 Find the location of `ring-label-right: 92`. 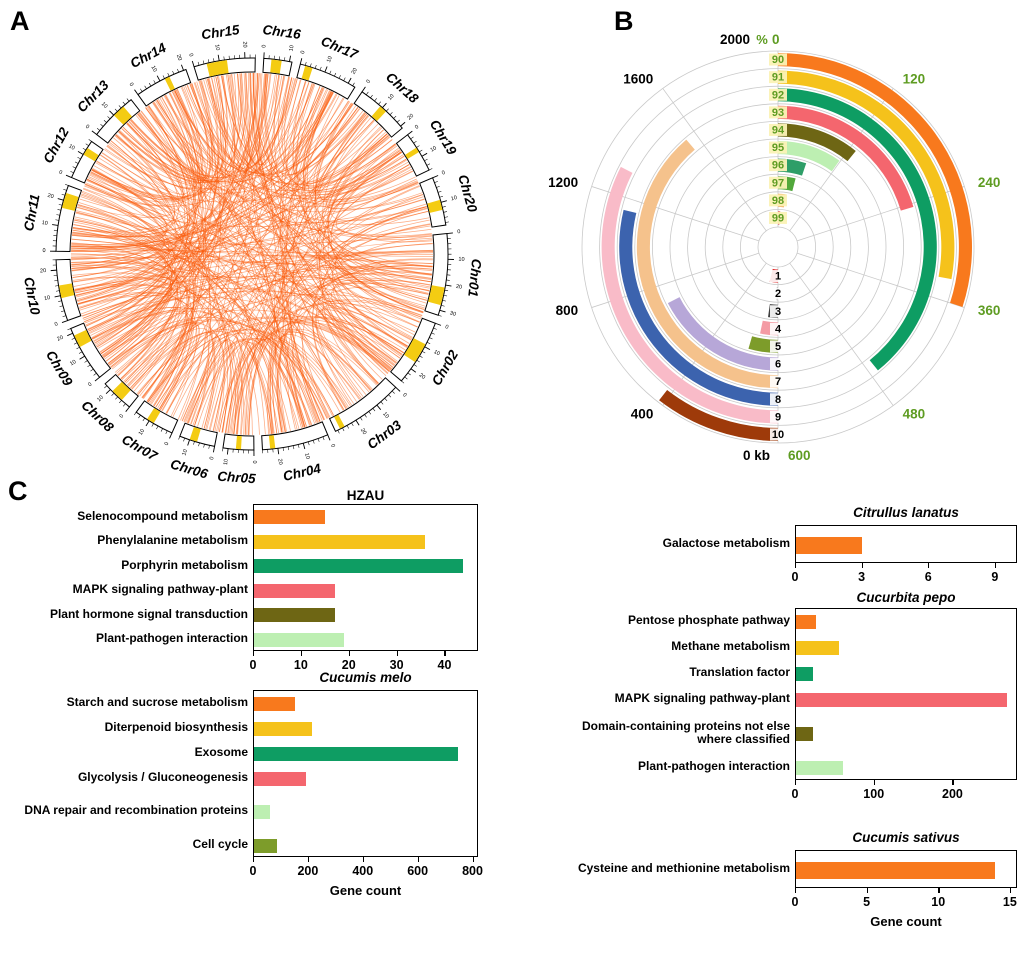

ring-label-right: 92 is located at coordinates (778, 95).